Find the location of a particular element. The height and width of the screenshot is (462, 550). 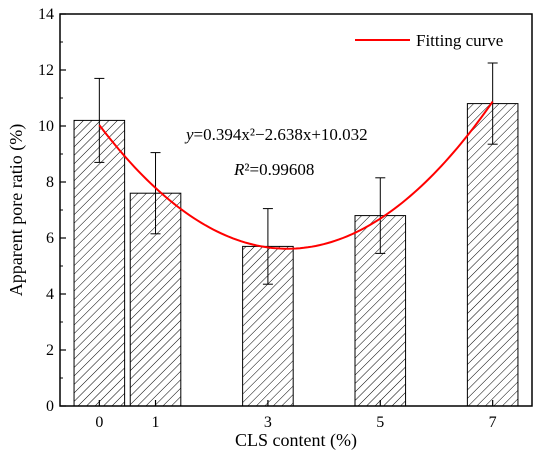

fit-r-squared: R²=0.99608 is located at coordinates (273, 169).